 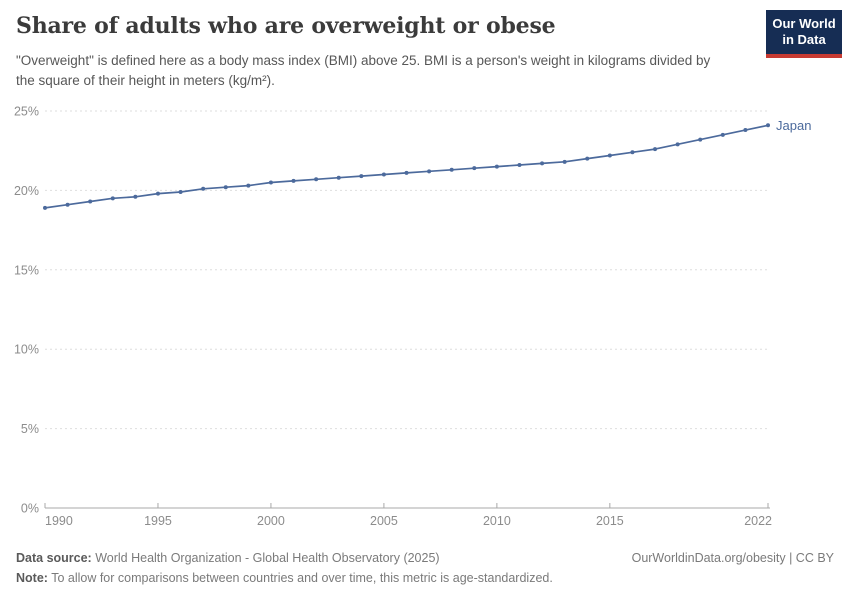 What do you see at coordinates (732, 558) in the screenshot?
I see `attribution-text: OurWorldinData.org/obesity | CC BY` at bounding box center [732, 558].